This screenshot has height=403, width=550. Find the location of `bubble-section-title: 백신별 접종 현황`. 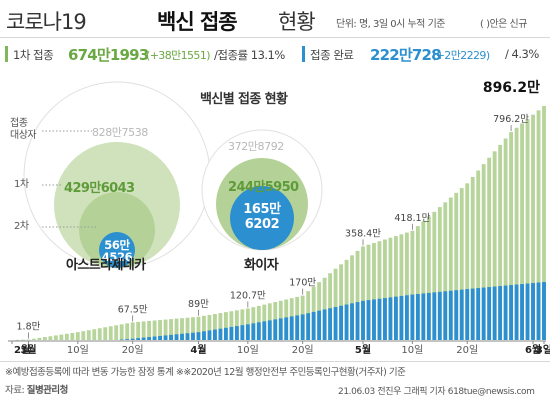

bubble-section-title: 백신별 접종 현황 is located at coordinates (244, 99).